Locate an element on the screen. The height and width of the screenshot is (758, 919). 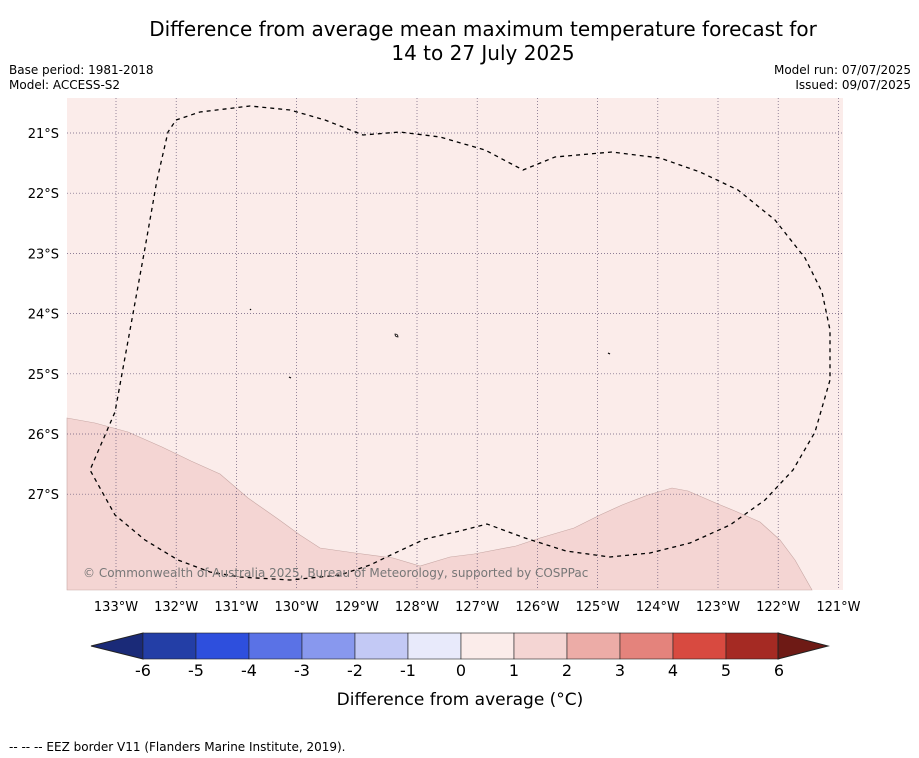
colorbar-tick-label: 3 is located at coordinates (620, 670).